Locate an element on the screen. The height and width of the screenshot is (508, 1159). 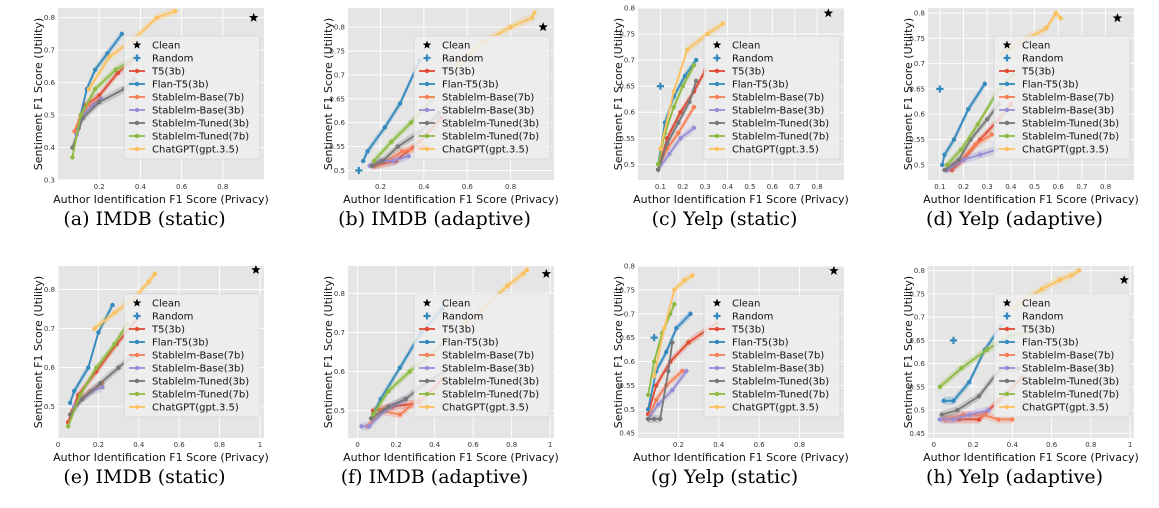
legend-entry-label: Random is located at coordinates (1042, 59).